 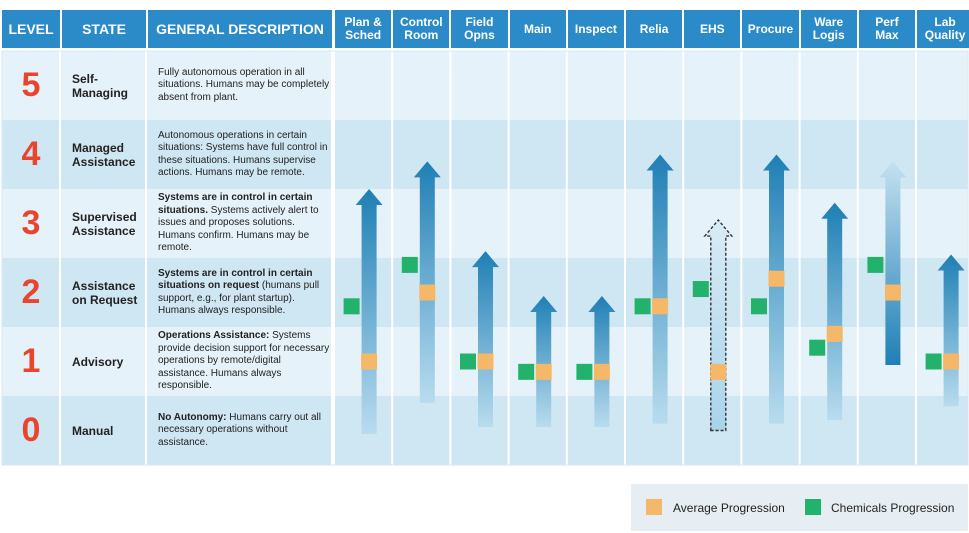 What do you see at coordinates (421, 29) in the screenshot?
I see `category-header: Control Room` at bounding box center [421, 29].